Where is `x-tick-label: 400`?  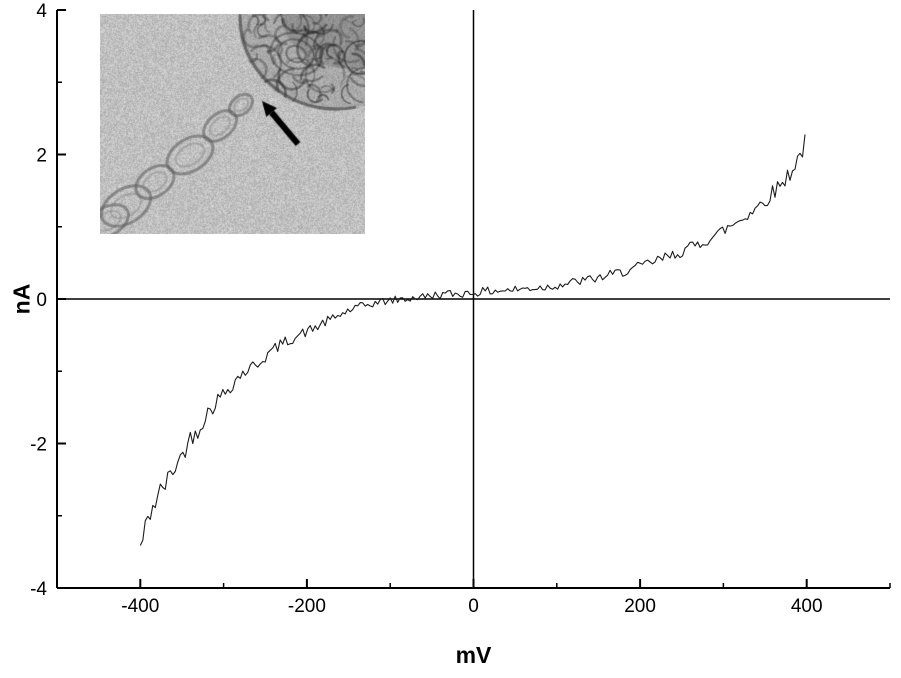 x-tick-label: 400 is located at coordinates (807, 606).